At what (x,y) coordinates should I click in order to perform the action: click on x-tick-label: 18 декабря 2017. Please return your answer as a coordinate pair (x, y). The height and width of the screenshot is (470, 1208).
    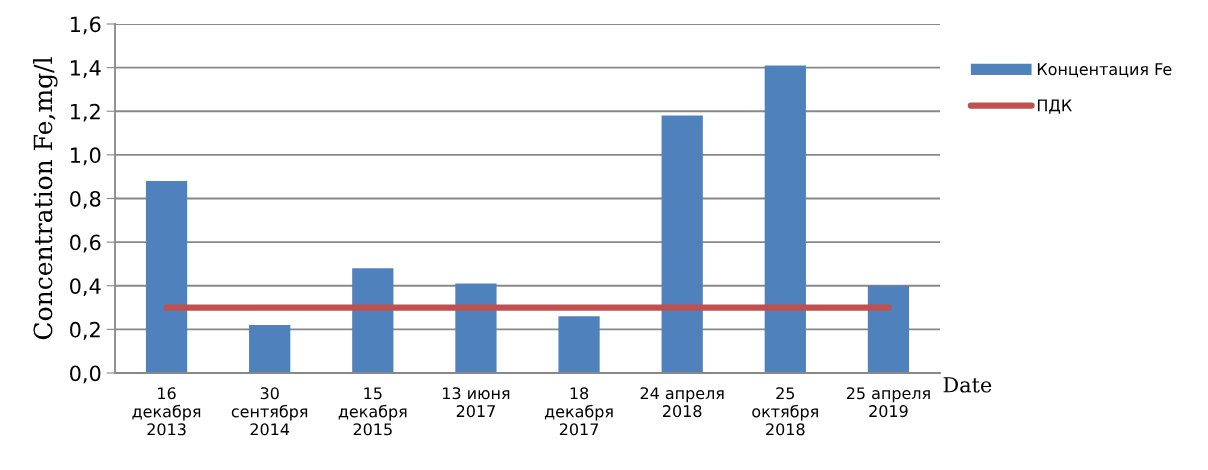
    Looking at the image, I should click on (578, 411).